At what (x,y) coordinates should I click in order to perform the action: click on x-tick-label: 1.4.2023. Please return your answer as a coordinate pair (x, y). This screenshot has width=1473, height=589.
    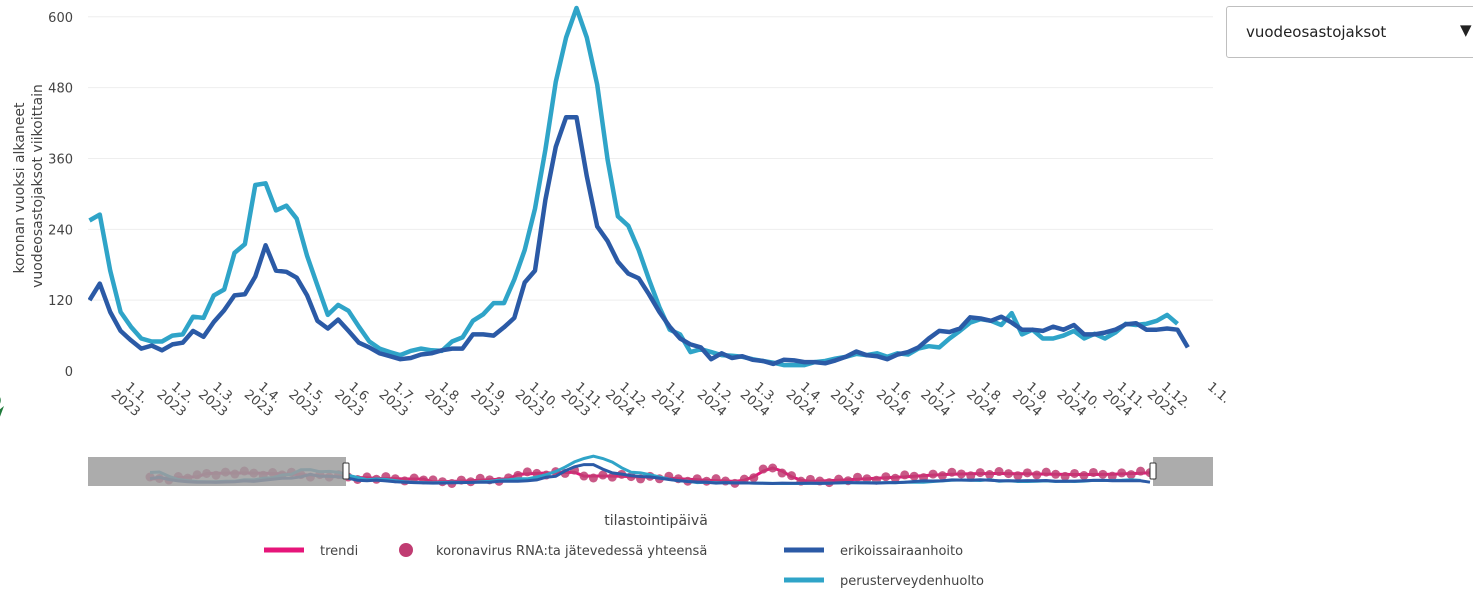
    Looking at the image, I should click on (262, 400).